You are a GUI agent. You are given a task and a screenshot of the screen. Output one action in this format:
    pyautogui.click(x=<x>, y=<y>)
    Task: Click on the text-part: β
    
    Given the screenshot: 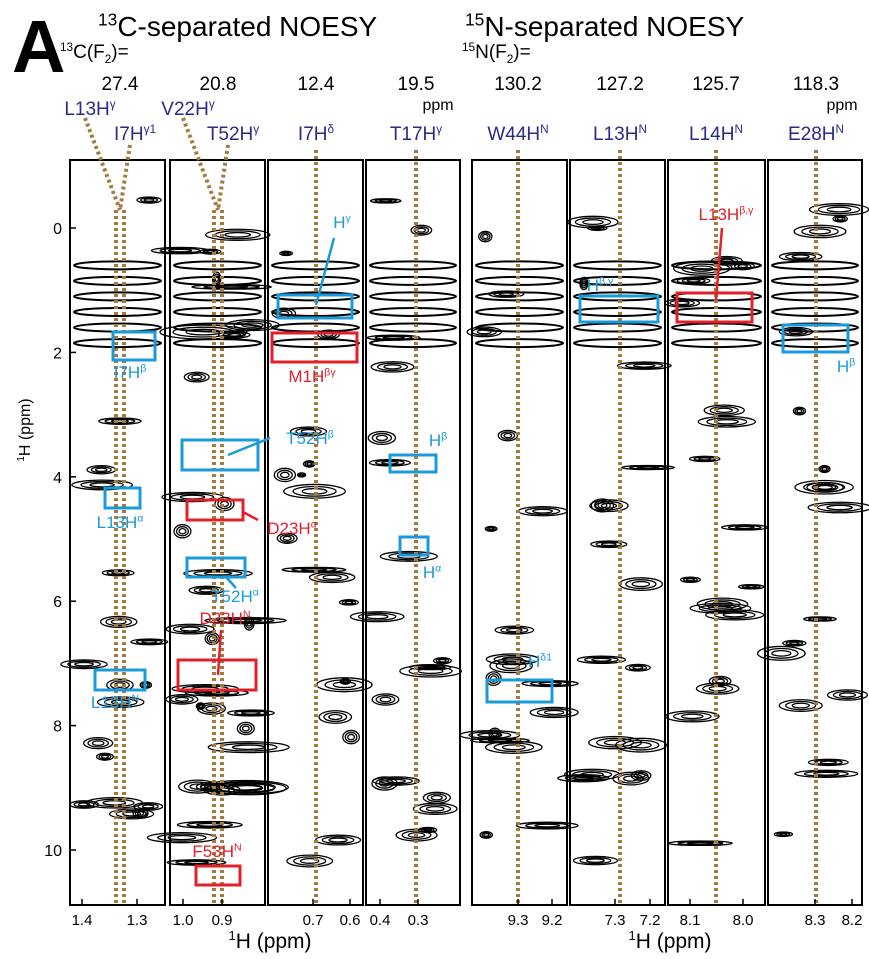 What is the action you would take?
    pyautogui.click(x=444, y=437)
    